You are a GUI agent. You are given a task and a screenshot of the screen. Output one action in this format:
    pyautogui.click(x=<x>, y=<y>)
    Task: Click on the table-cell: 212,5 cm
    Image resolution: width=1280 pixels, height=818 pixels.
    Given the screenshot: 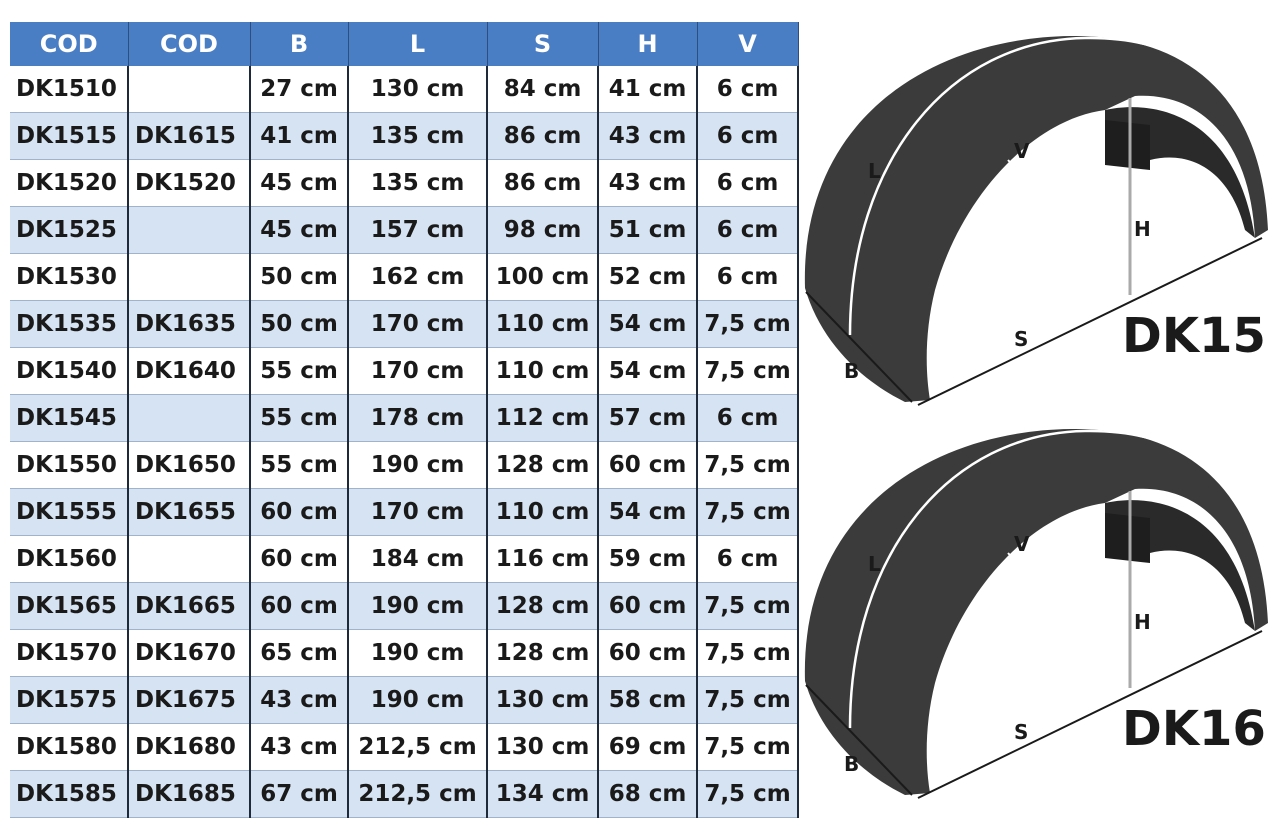 What is the action you would take?
    pyautogui.click(x=418, y=747)
    